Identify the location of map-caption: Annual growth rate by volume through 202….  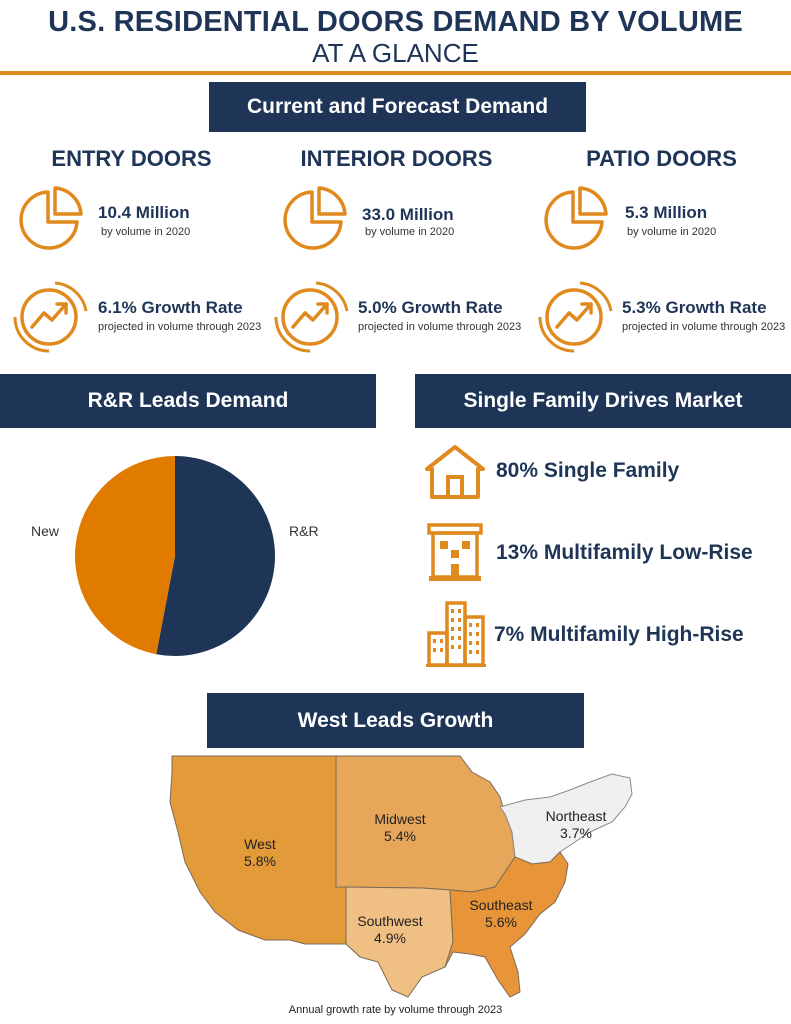
(395, 1010).